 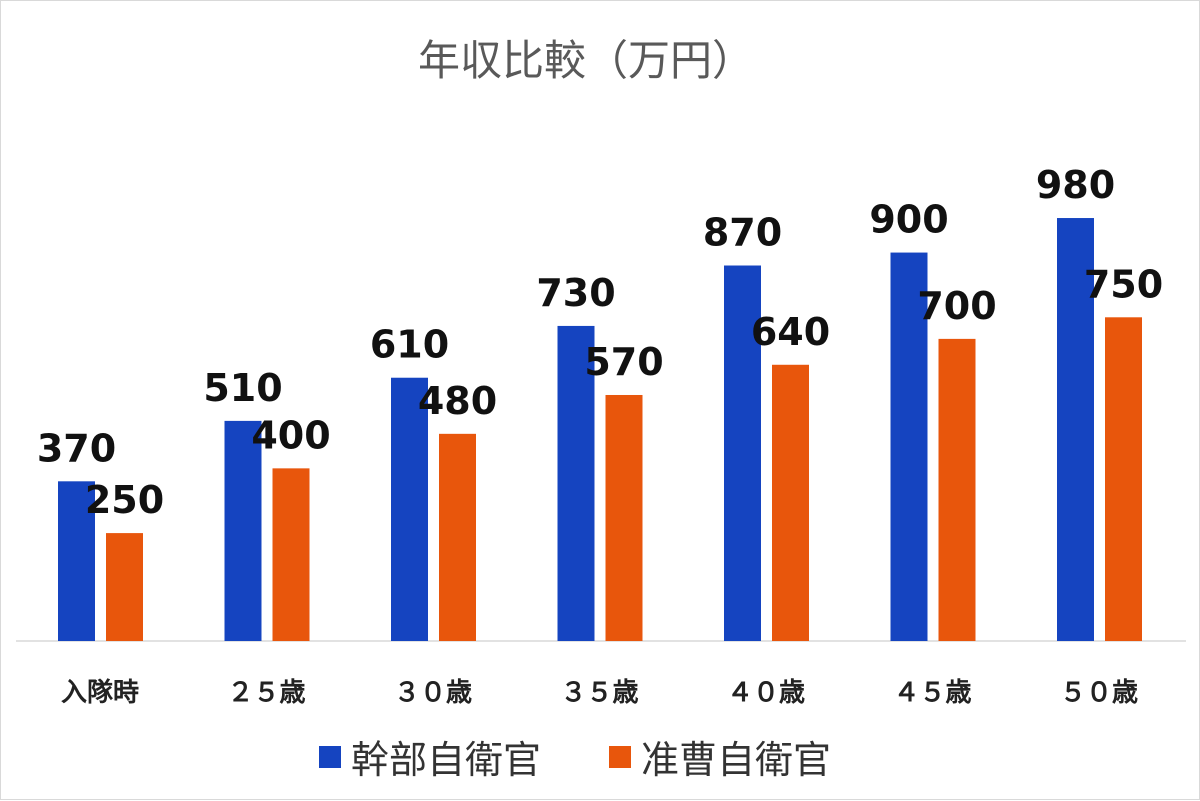 I want to click on legend-label: 幹部自衛官, so click(x=446, y=760).